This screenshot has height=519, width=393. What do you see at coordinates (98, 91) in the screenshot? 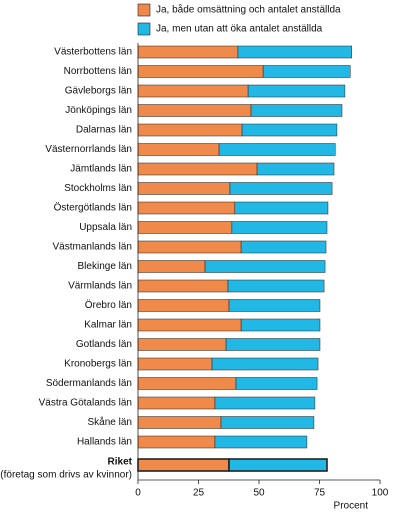
I see `y-tick-label: Gävleborgs län` at bounding box center [98, 91].